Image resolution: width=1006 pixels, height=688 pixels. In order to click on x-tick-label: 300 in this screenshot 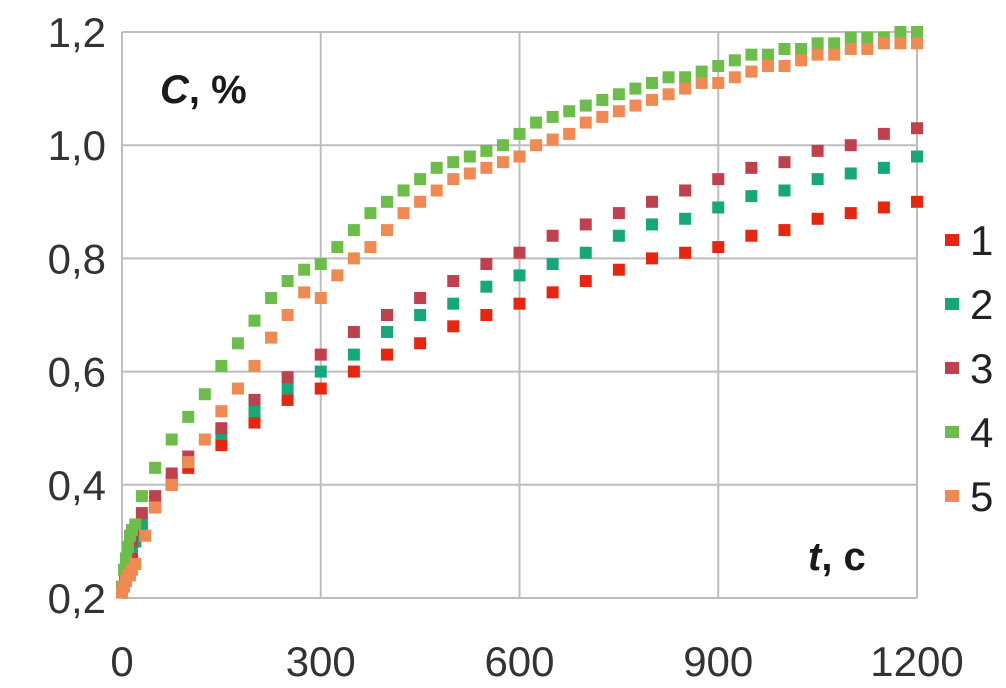, I will do `click(321, 661)`.